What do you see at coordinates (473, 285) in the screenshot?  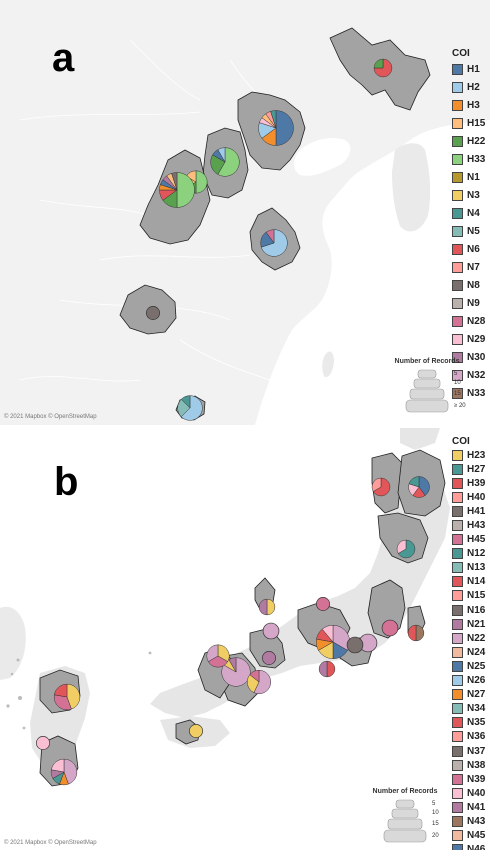 I see `legend-label: N8` at bounding box center [473, 285].